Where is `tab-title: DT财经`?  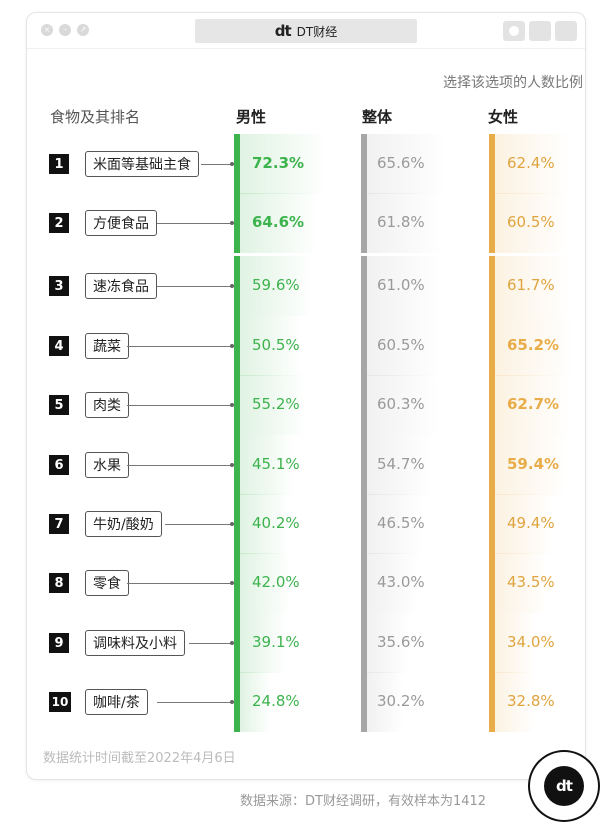
tab-title: DT财经 is located at coordinates (317, 31).